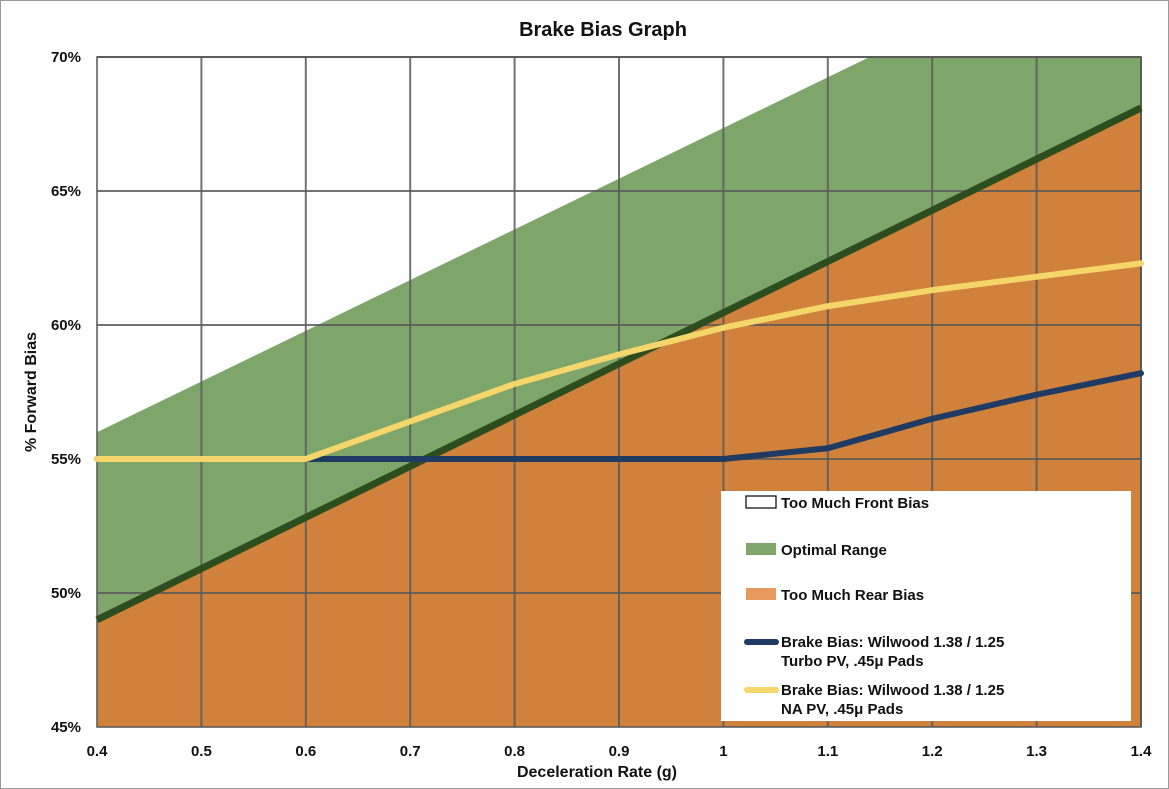 The image size is (1169, 789). I want to click on legend-label: Optimal Range, so click(834, 550).